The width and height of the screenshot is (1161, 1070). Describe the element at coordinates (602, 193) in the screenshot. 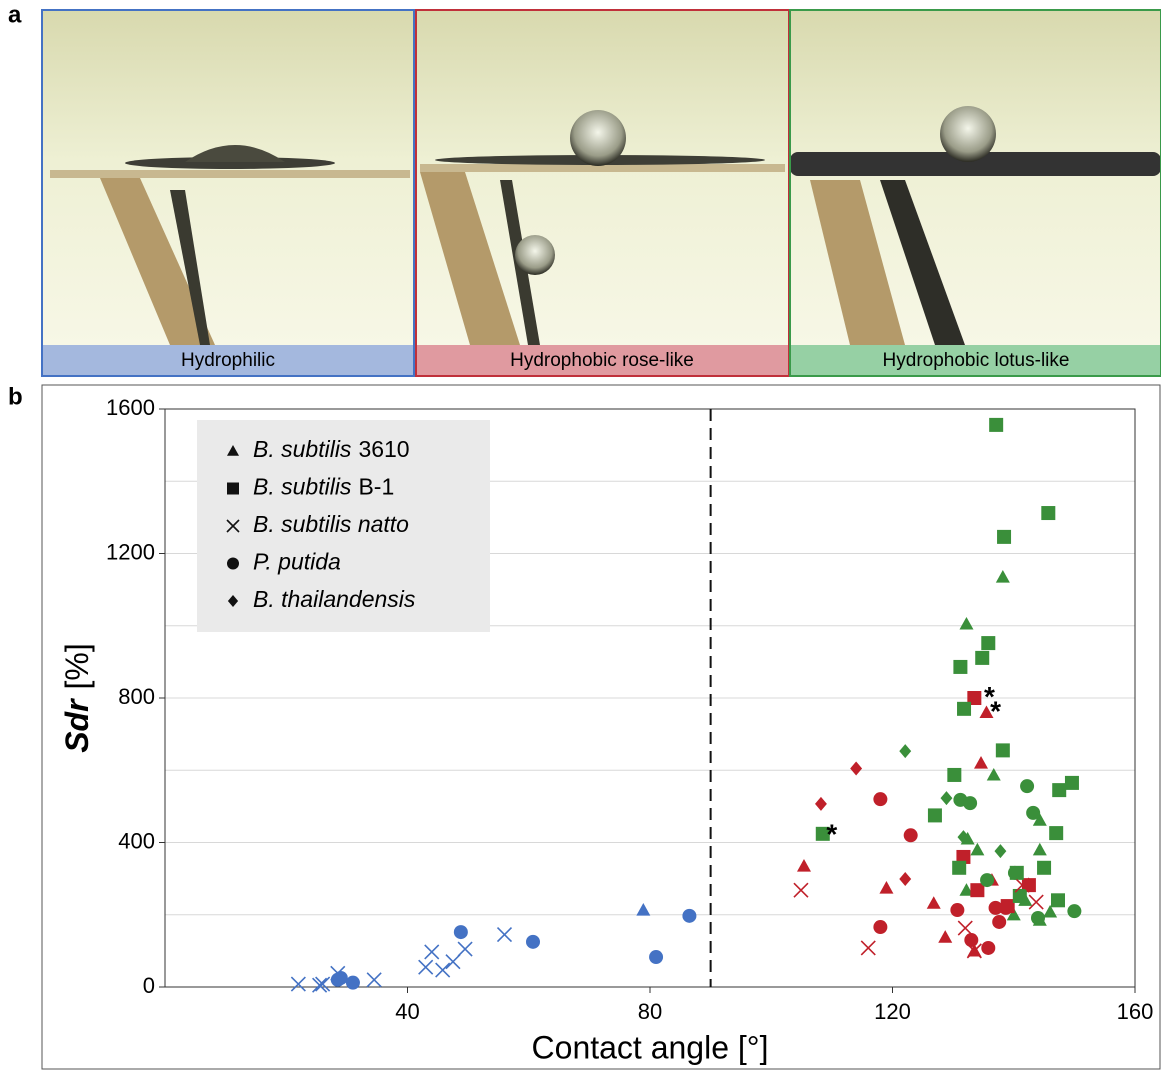

I see `photo-rose: Hydrophobic rose-like` at that location.